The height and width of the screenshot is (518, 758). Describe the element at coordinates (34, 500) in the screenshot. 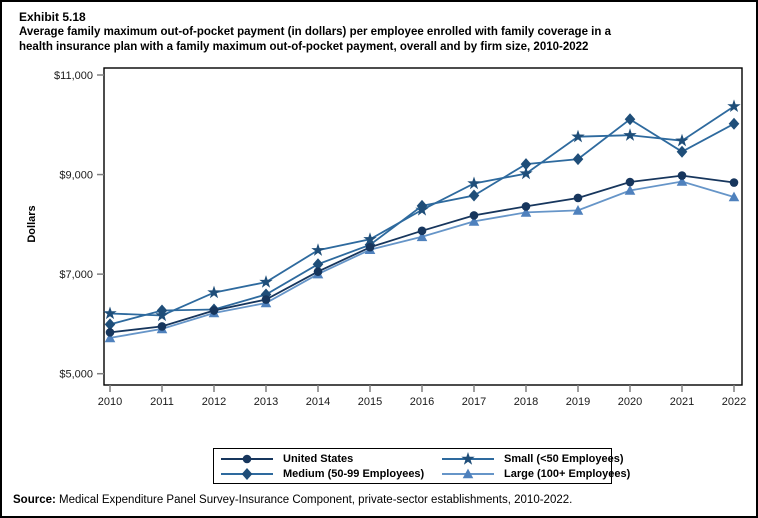

I see `source-label: Source:` at that location.